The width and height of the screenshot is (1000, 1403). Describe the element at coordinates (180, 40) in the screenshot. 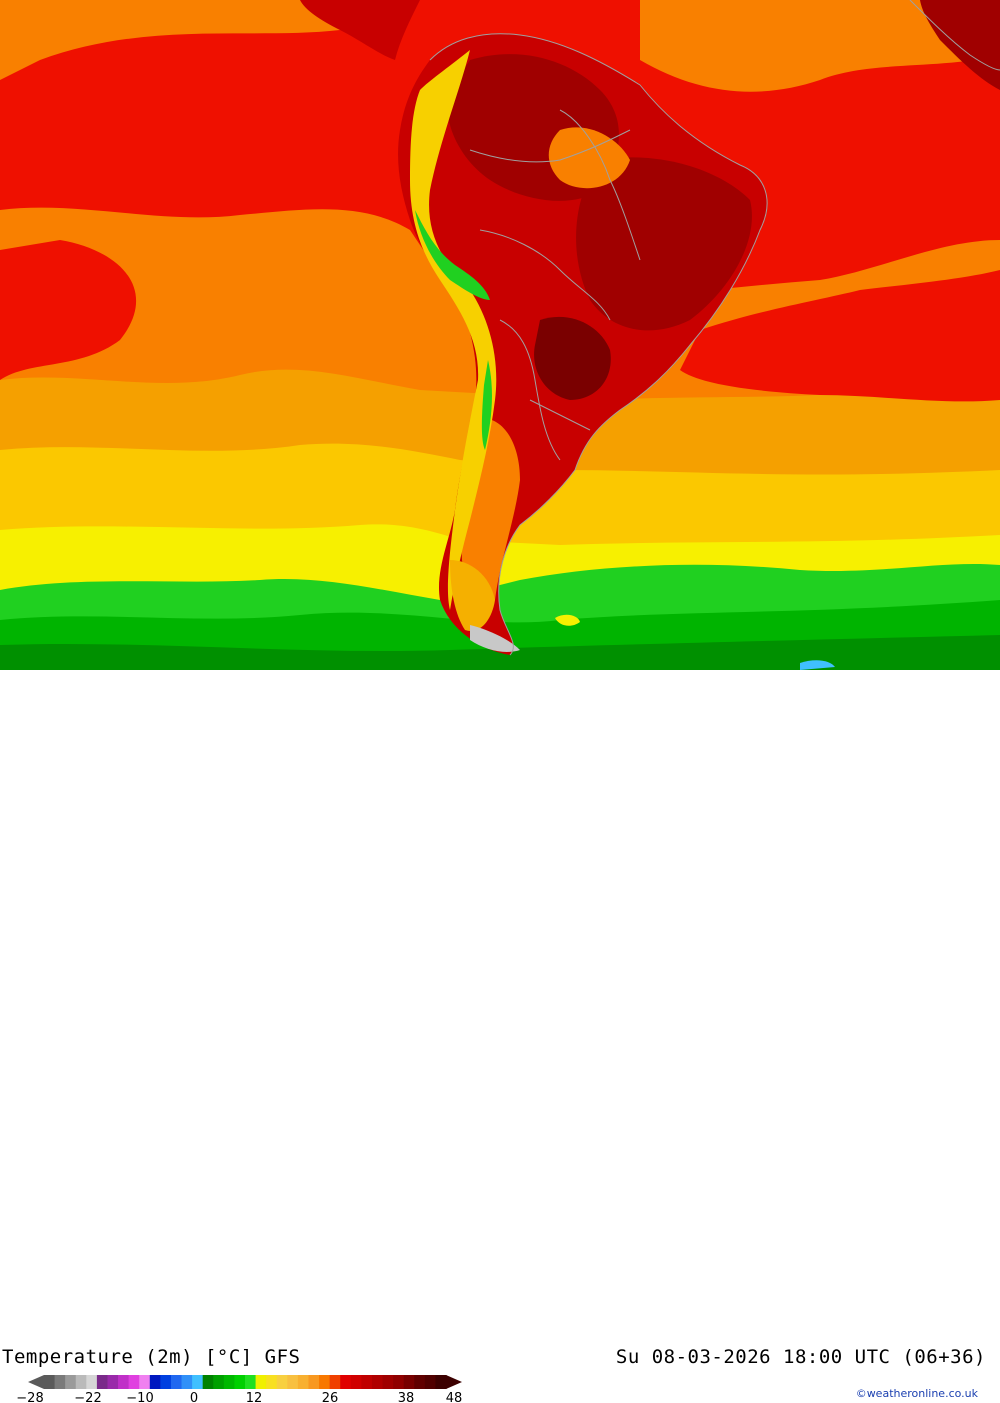

I see `band-orange-north-west` at that location.